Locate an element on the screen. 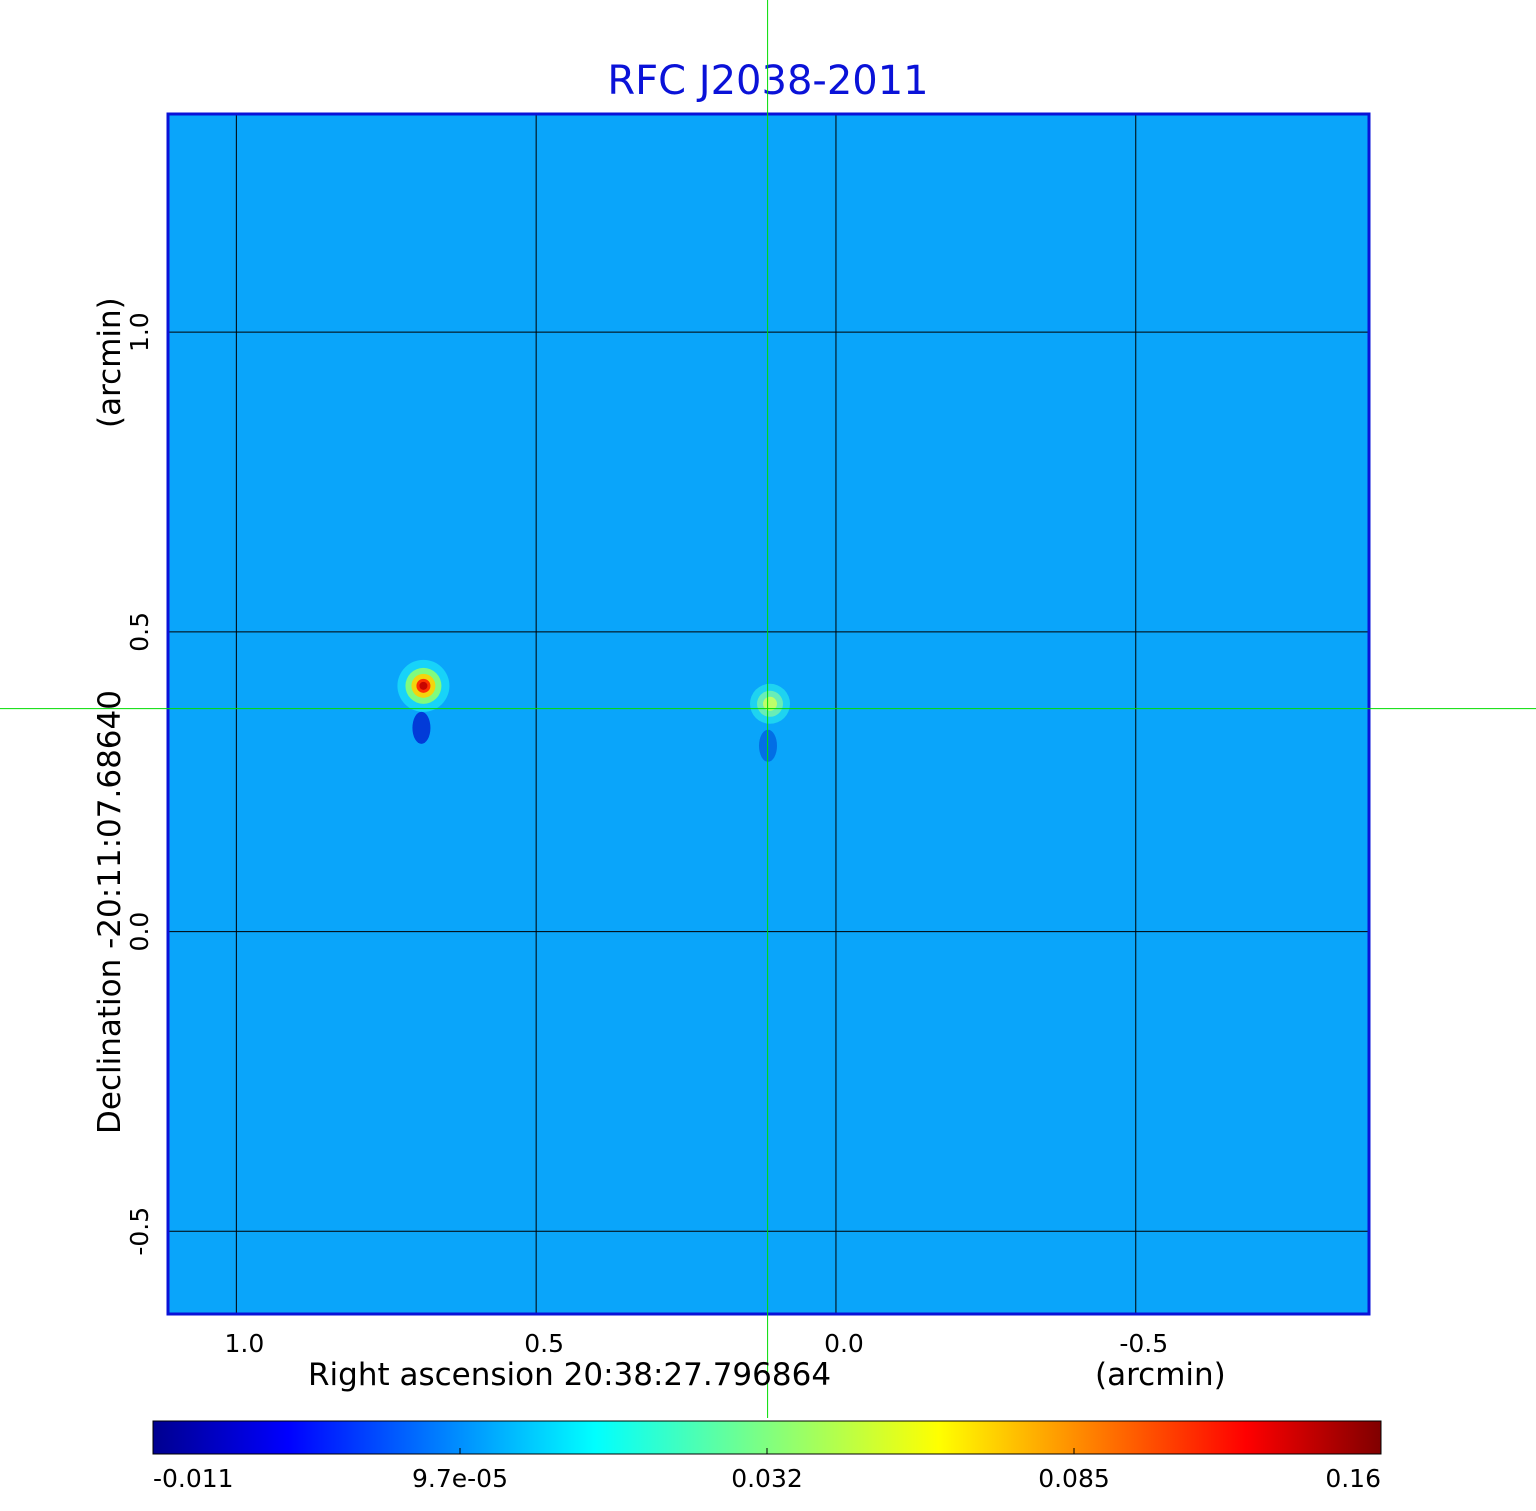 Image resolution: width=1536 pixels, height=1511 pixels. y-tick-label: -0.5 is located at coordinates (139, 1231).